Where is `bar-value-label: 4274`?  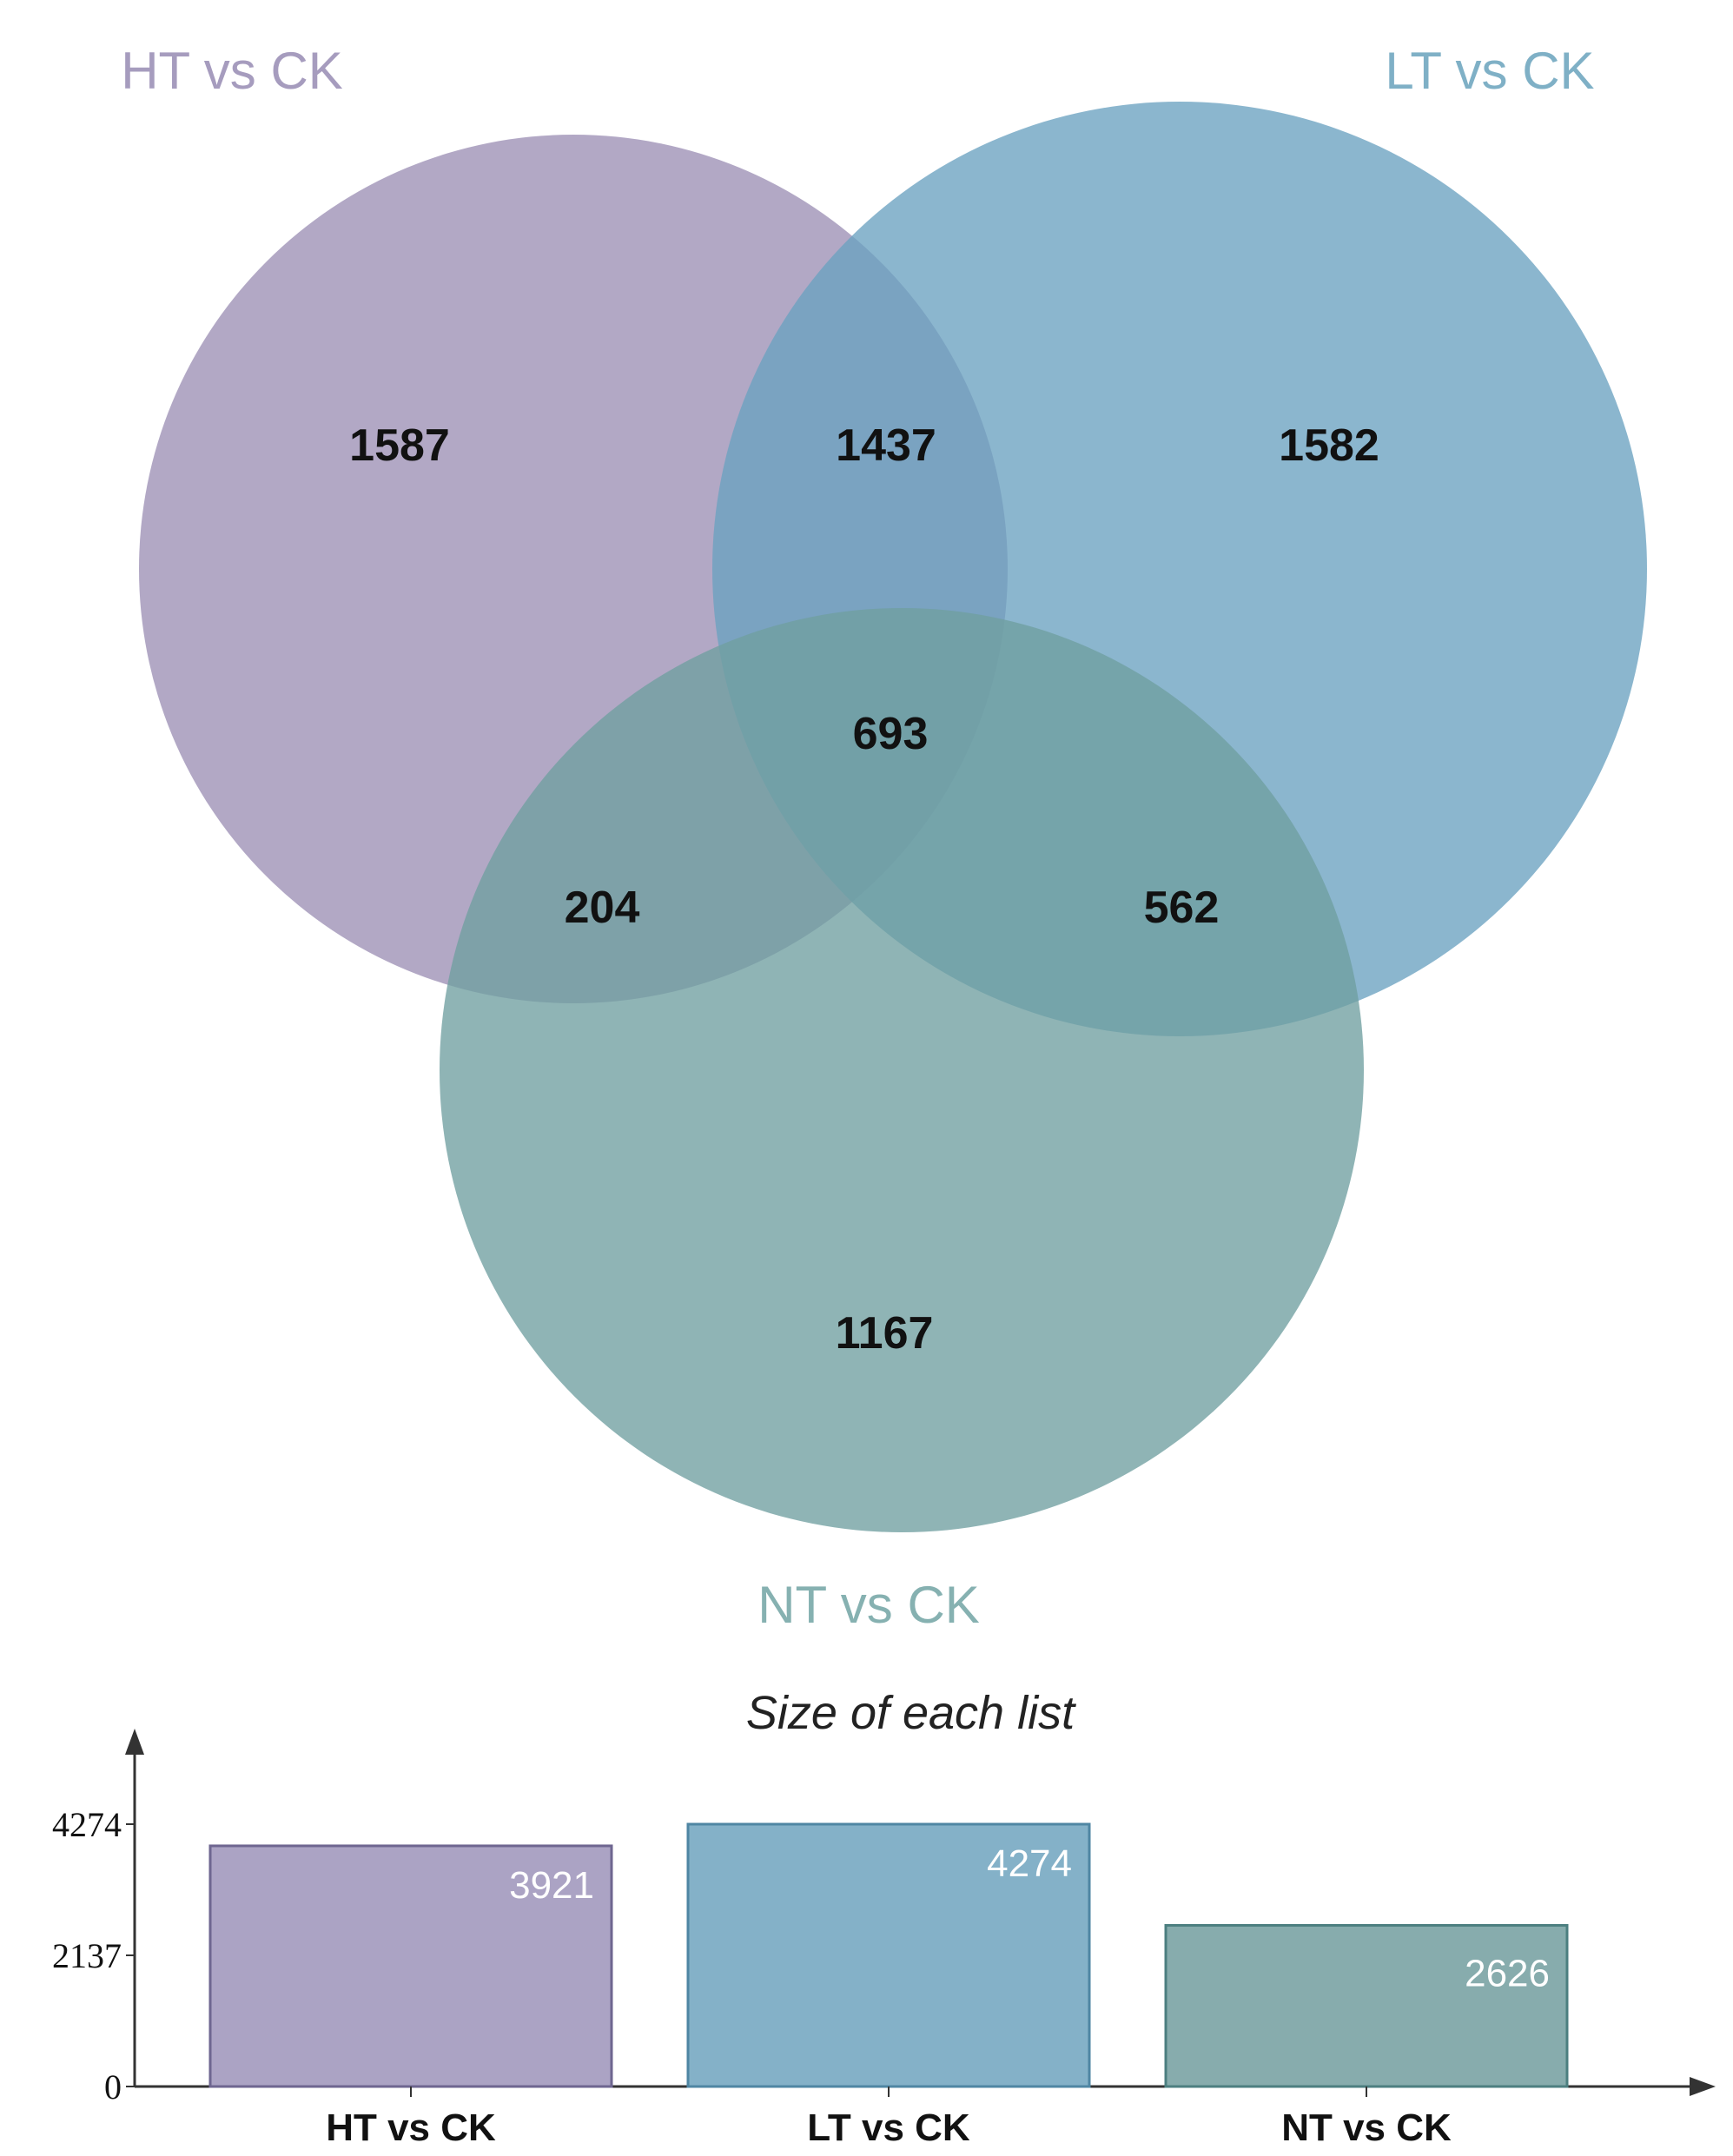 bar-value-label: 4274 is located at coordinates (1030, 1863).